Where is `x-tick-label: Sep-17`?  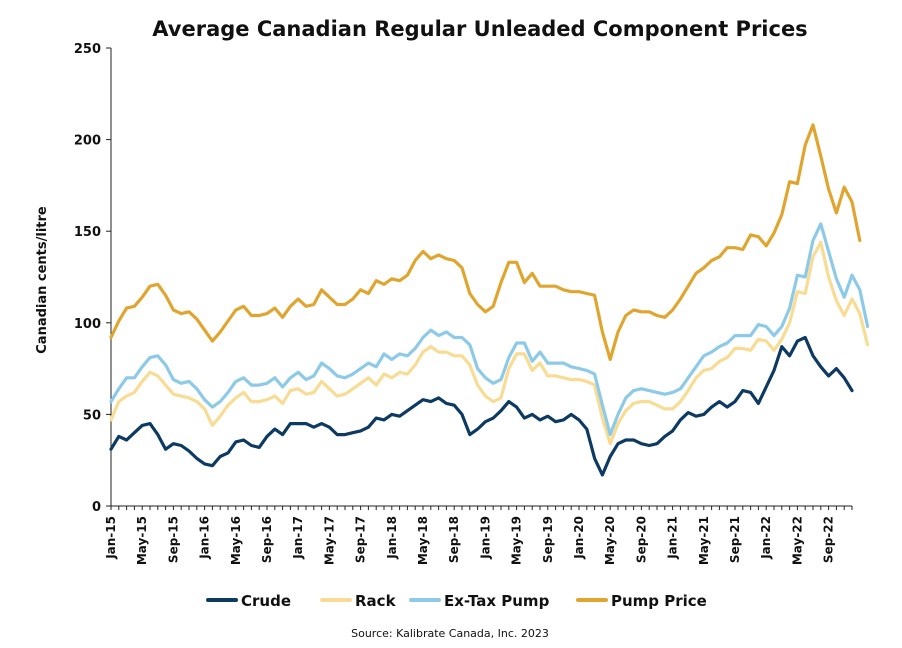
x-tick-label: Sep-17 is located at coordinates (361, 539).